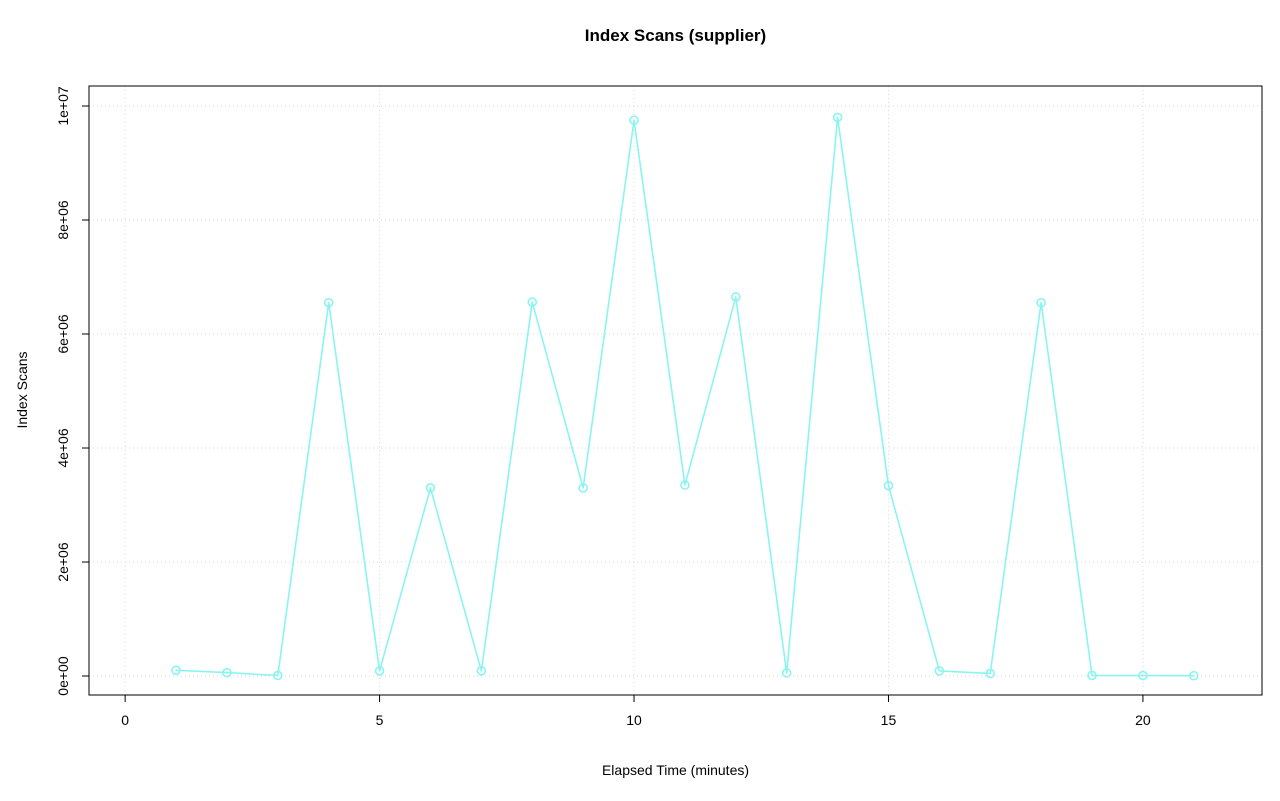  What do you see at coordinates (63, 676) in the screenshot?
I see `y-tick-label: 0e+00` at bounding box center [63, 676].